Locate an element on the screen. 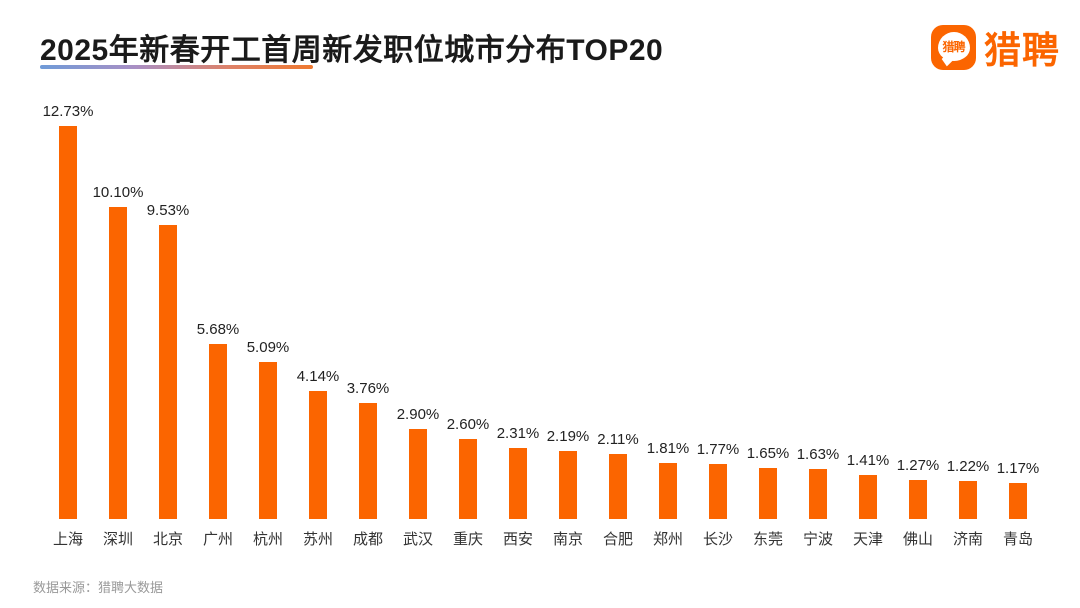  bar-column: 5.68% 广州 is located at coordinates (218, 434).